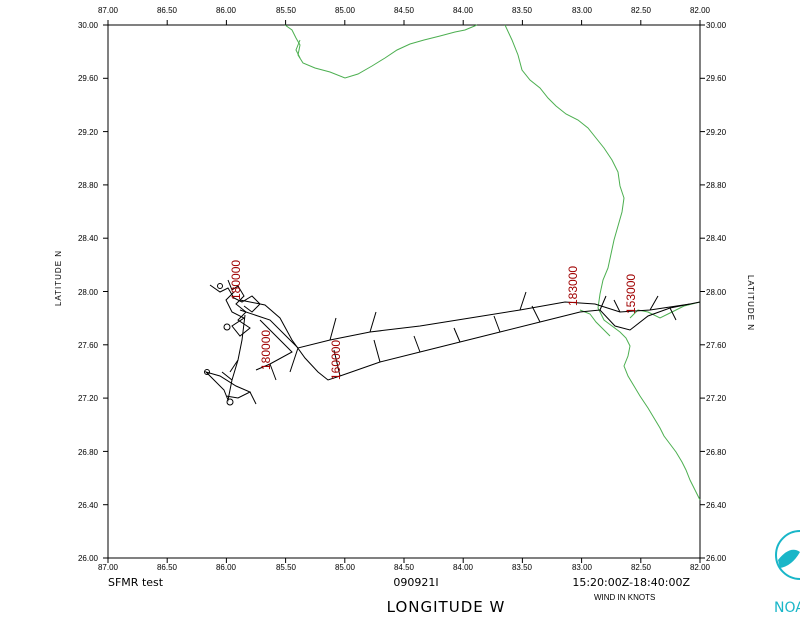 The height and width of the screenshot is (640, 800). I want to click on time-labels: 180000 160000 183000 153000 180000, so click(433, 320).